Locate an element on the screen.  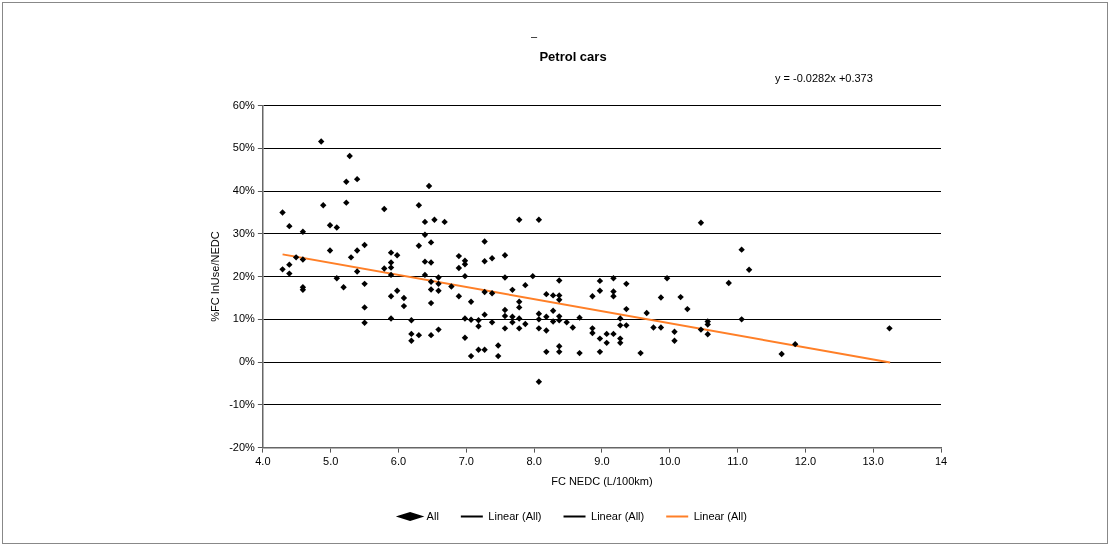
text: y = -0.0282x +0.373 is located at coordinates (824, 78).